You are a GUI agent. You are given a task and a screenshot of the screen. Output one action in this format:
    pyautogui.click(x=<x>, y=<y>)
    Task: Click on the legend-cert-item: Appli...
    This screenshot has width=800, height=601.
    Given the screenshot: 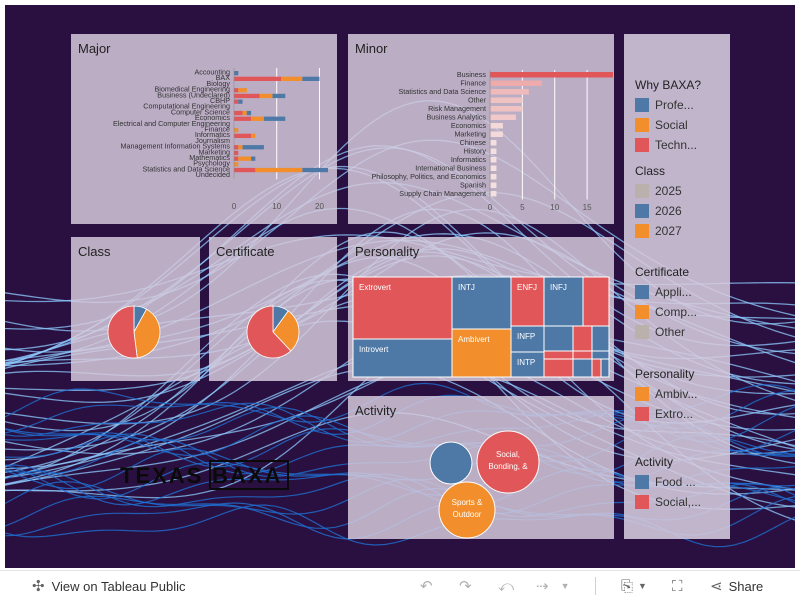 What is the action you would take?
    pyautogui.click(x=663, y=292)
    